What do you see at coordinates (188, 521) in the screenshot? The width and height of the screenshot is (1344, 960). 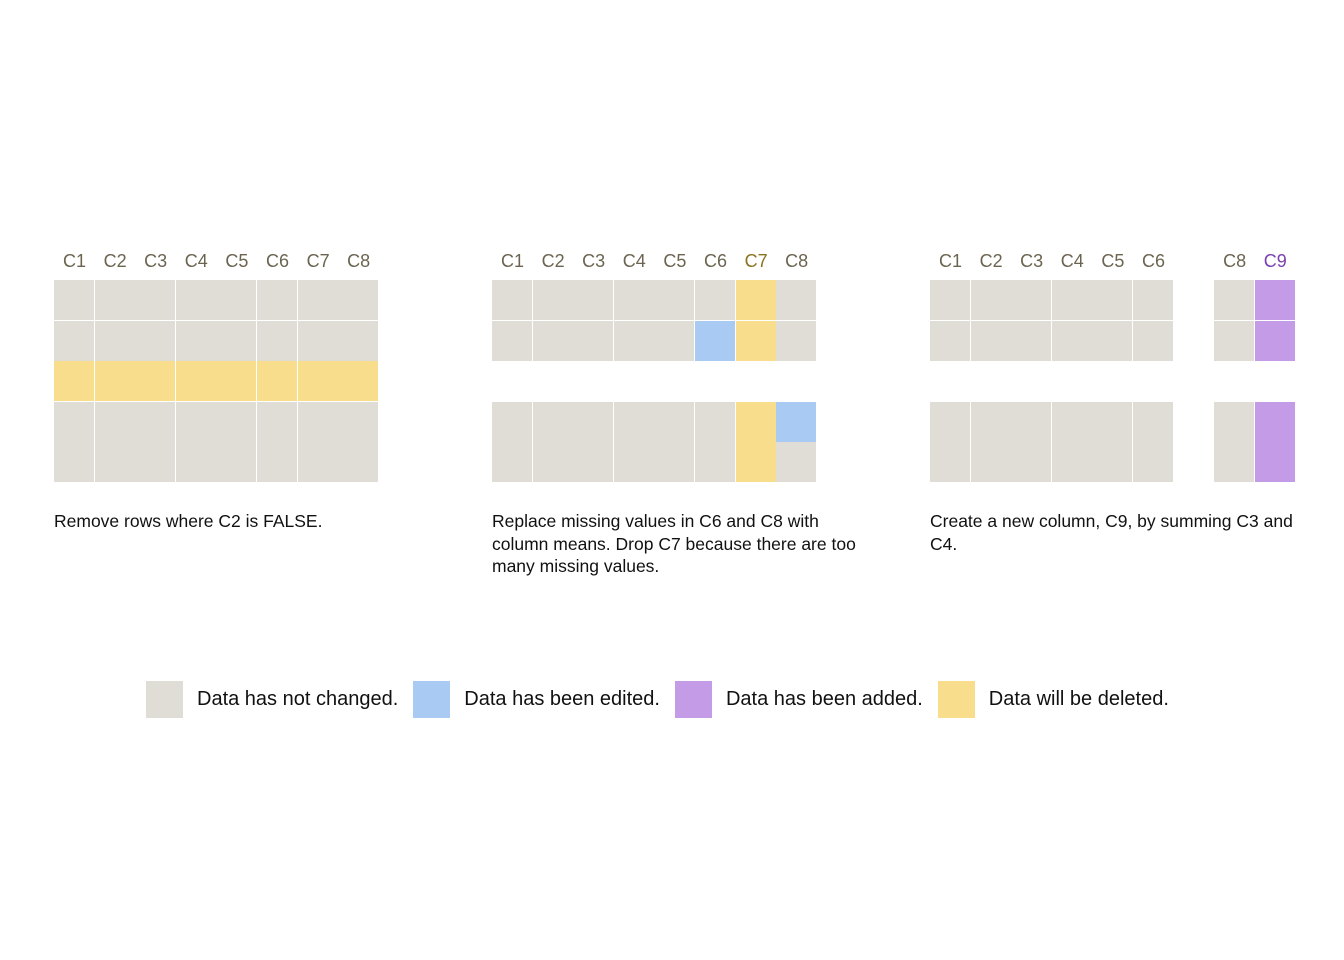 I see `panel-caption: Remove rows where C2 is FALSE.` at bounding box center [188, 521].